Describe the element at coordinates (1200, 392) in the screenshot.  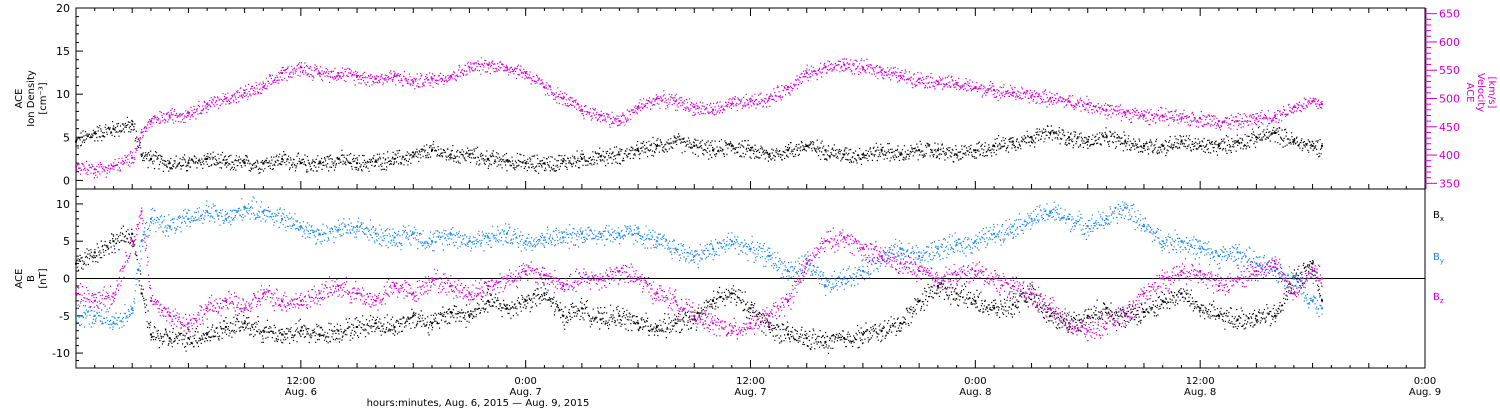
I see `x-tick-date-label: Aug. 8` at that location.